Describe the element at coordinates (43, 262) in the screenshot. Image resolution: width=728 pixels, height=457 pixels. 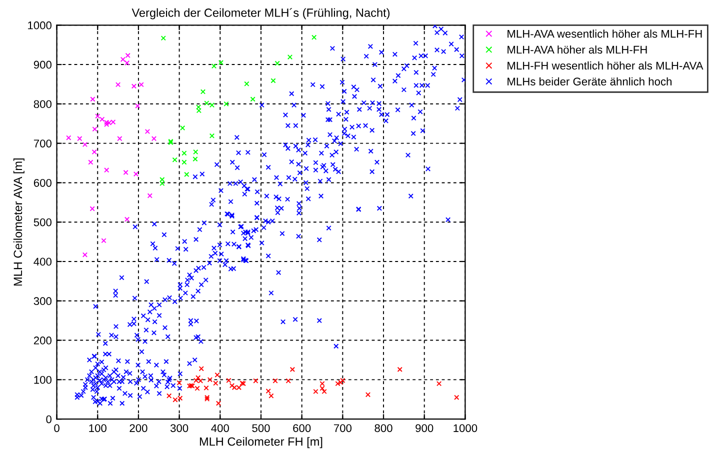
I see `y-tick-label: 400` at that location.